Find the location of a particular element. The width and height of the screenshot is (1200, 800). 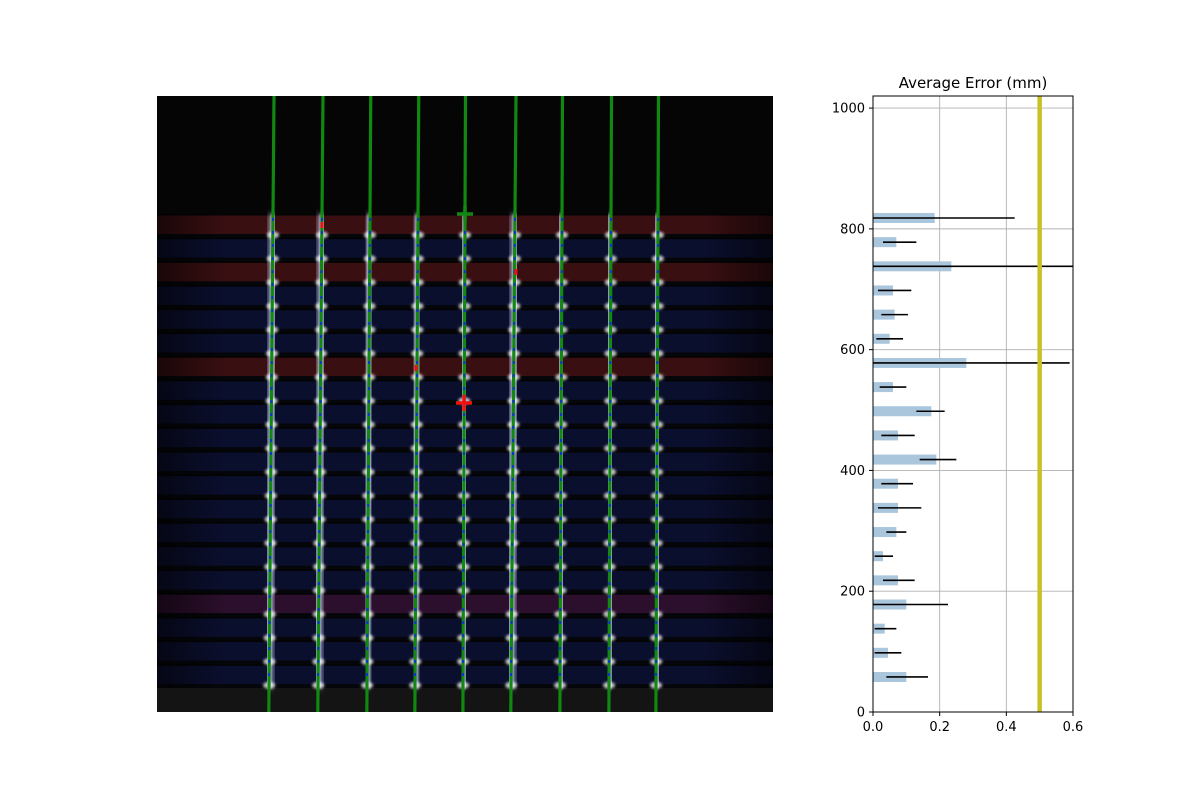

y-tick-label: 400 is located at coordinates (852, 471).